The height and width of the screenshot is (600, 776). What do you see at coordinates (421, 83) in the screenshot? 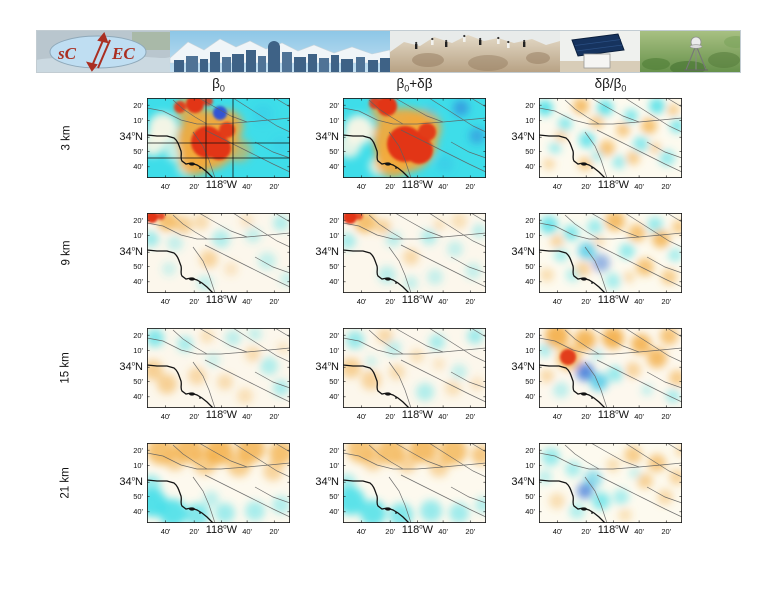
I see `column-header-text: +δβ` at bounding box center [421, 83].